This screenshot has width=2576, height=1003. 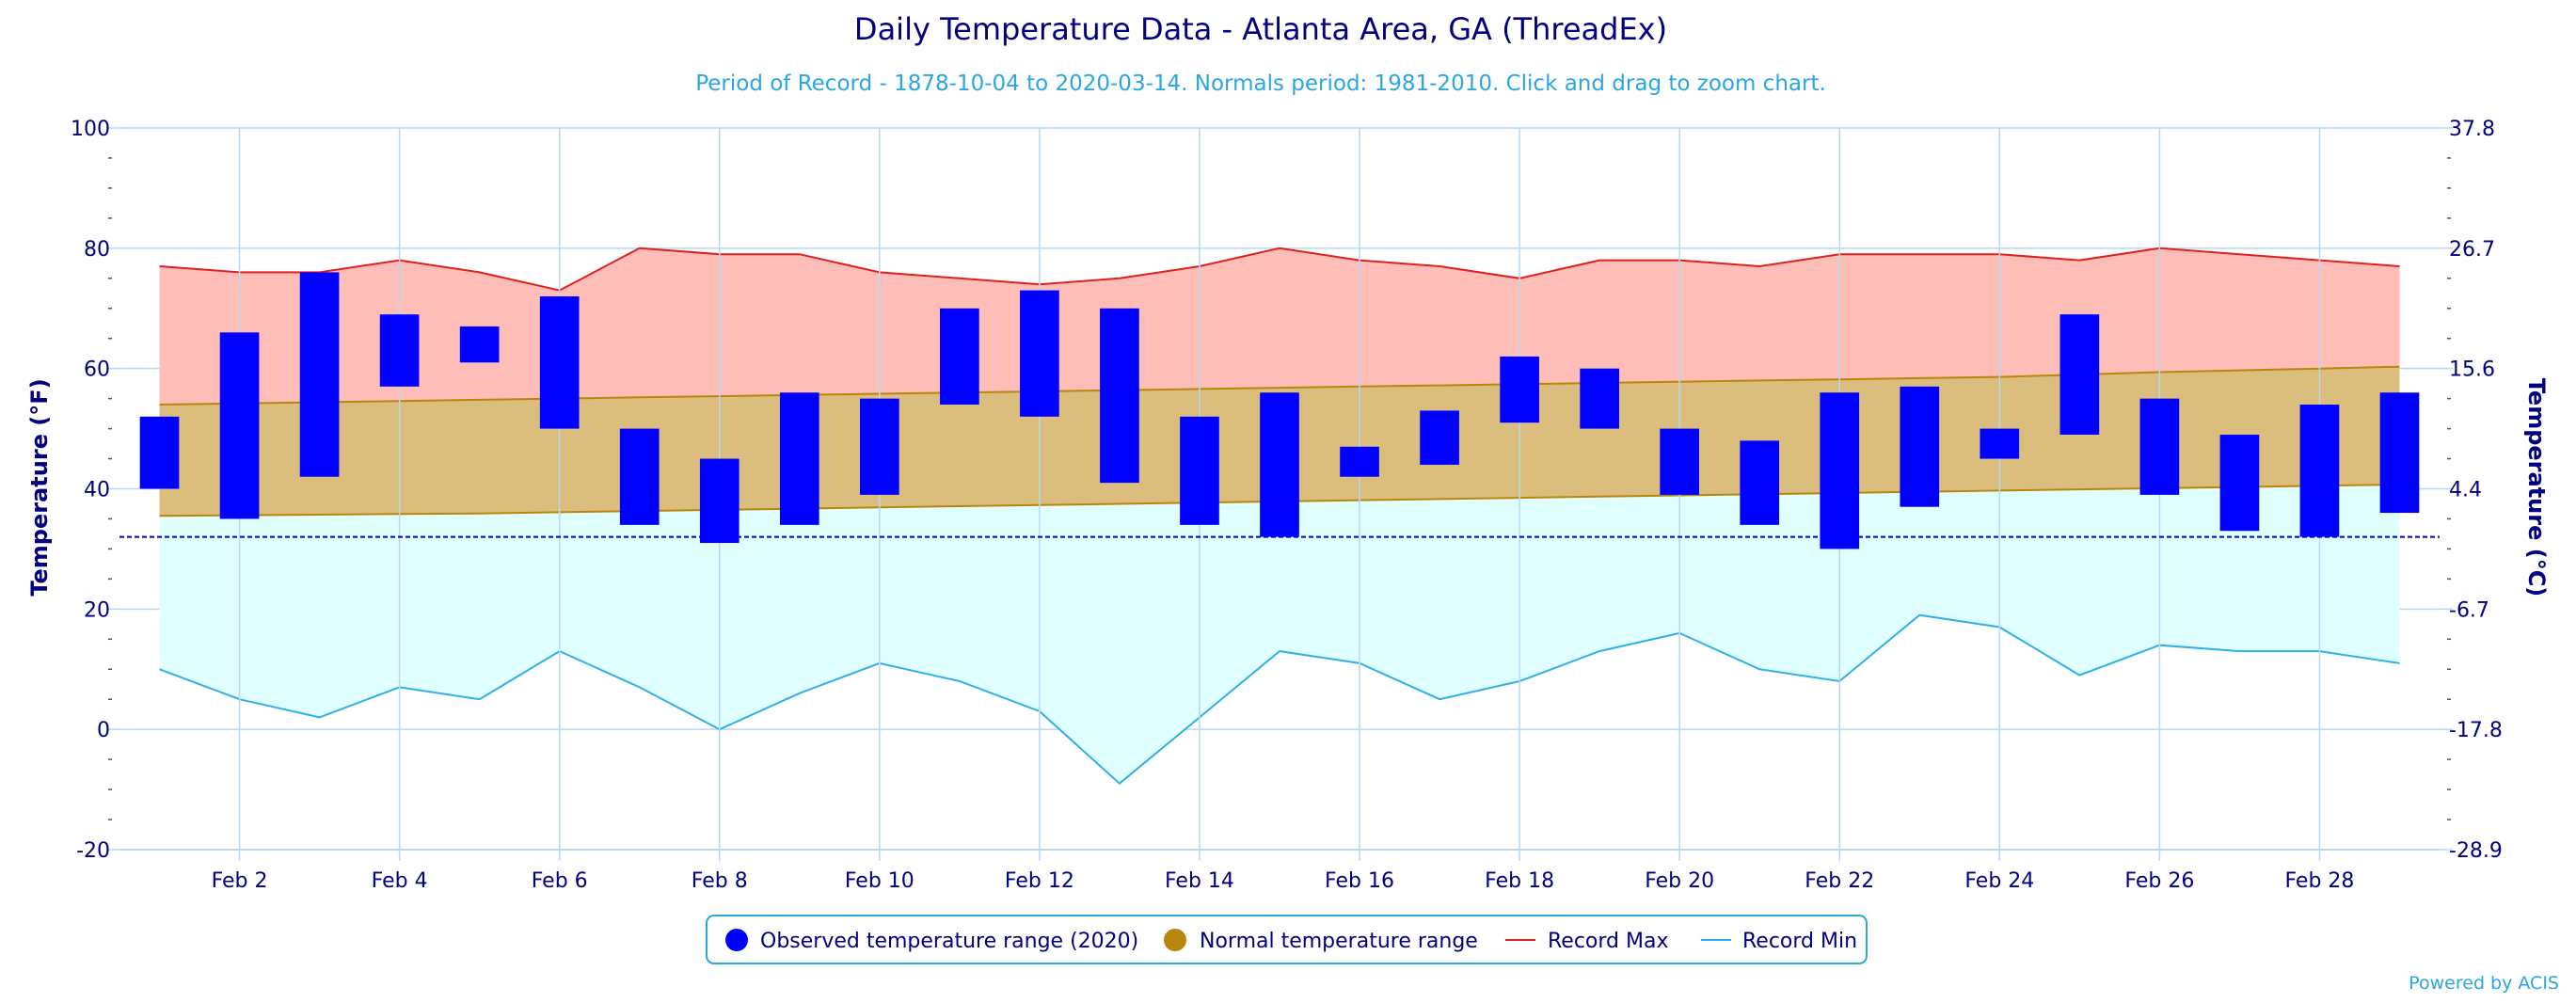 What do you see at coordinates (1175, 940) in the screenshot?
I see `legend-normal-marker` at bounding box center [1175, 940].